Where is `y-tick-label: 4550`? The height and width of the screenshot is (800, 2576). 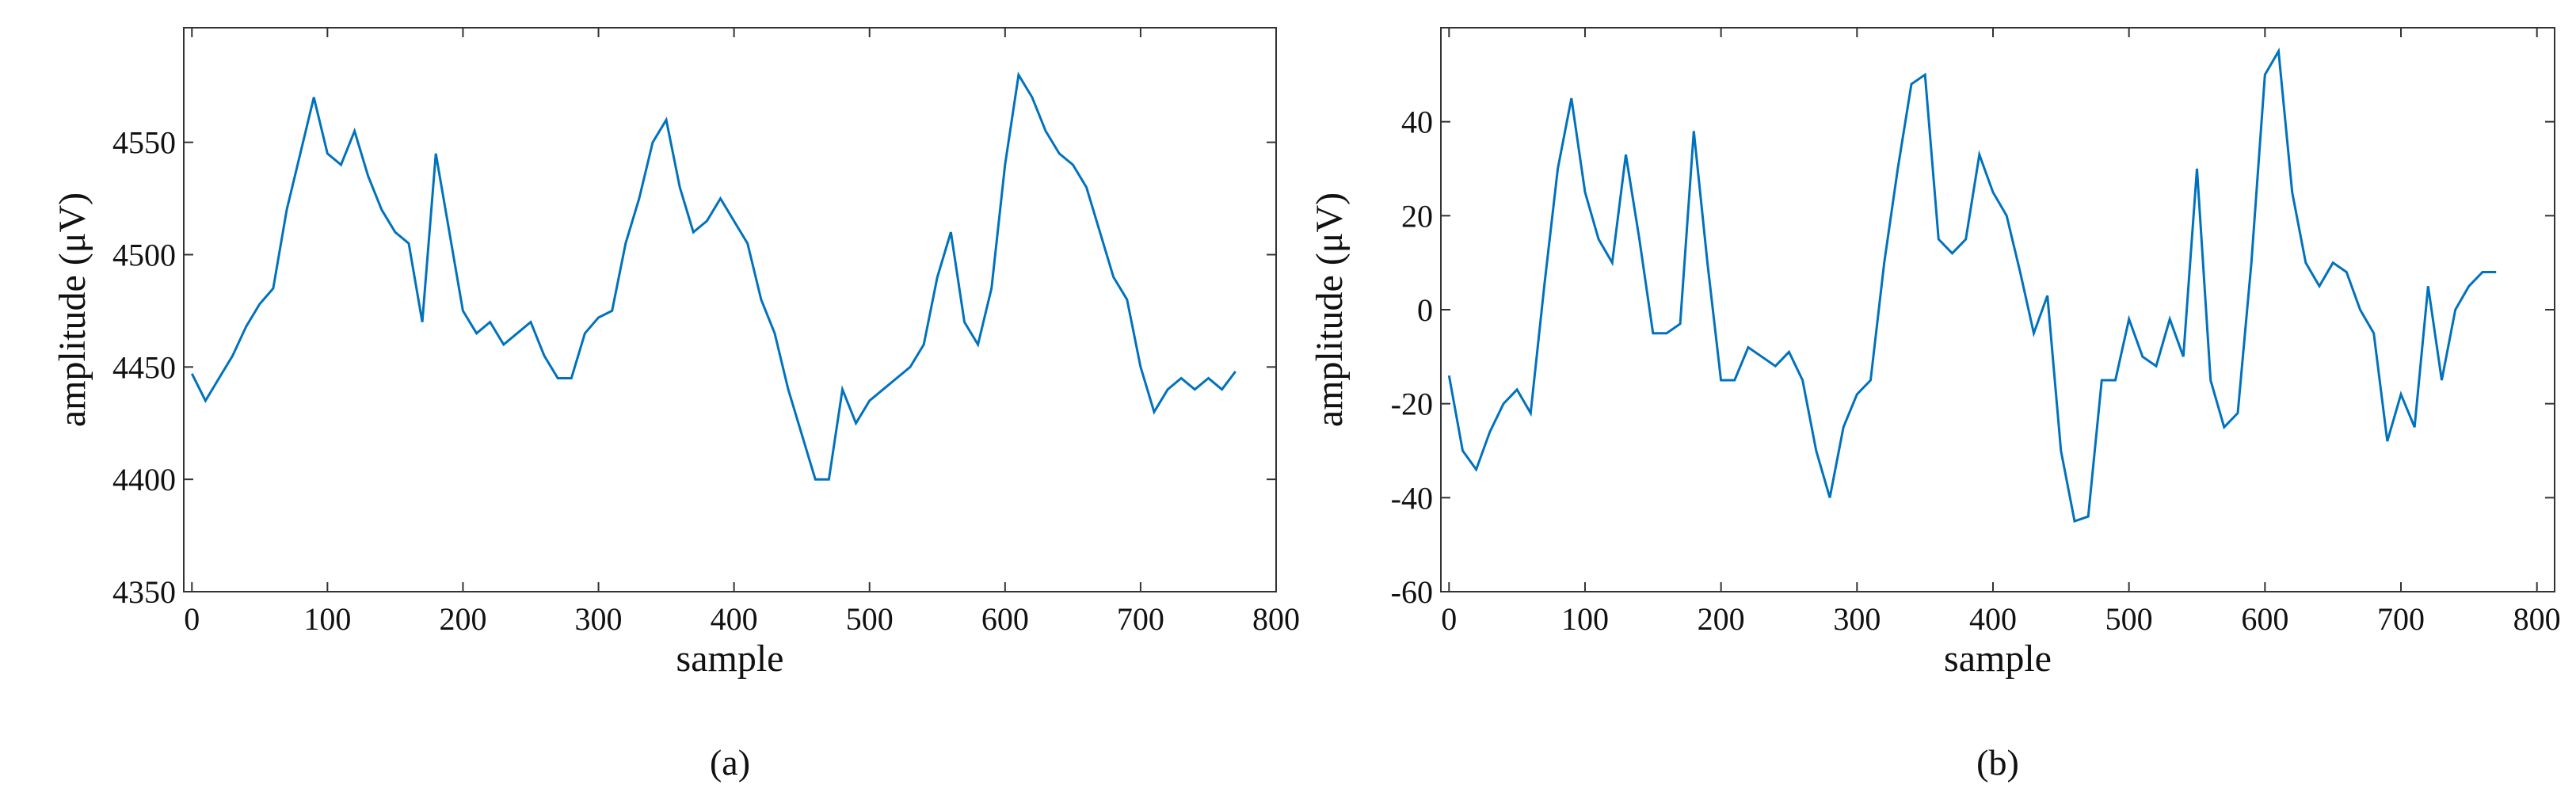 y-tick-label: 4550 is located at coordinates (144, 143).